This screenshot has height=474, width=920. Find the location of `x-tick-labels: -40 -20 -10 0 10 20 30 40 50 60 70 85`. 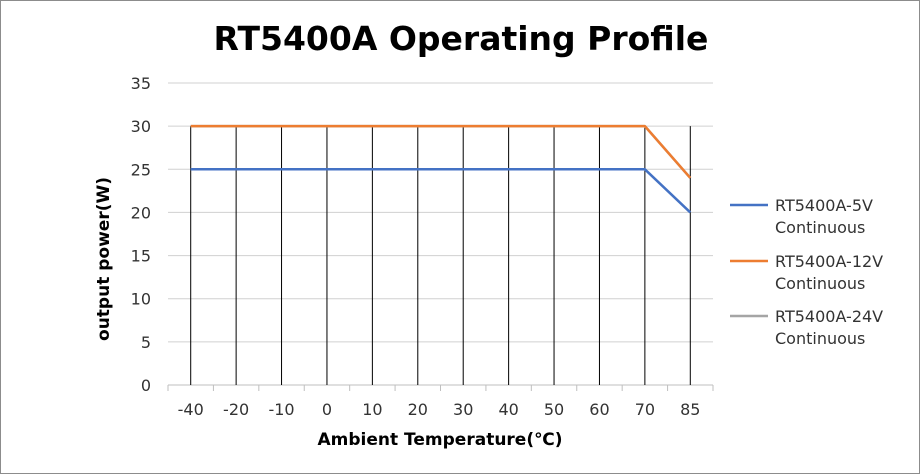

x-tick-labels: -40 -20 -10 0 10 20 30 40 50 60 70 85 is located at coordinates (439, 409).